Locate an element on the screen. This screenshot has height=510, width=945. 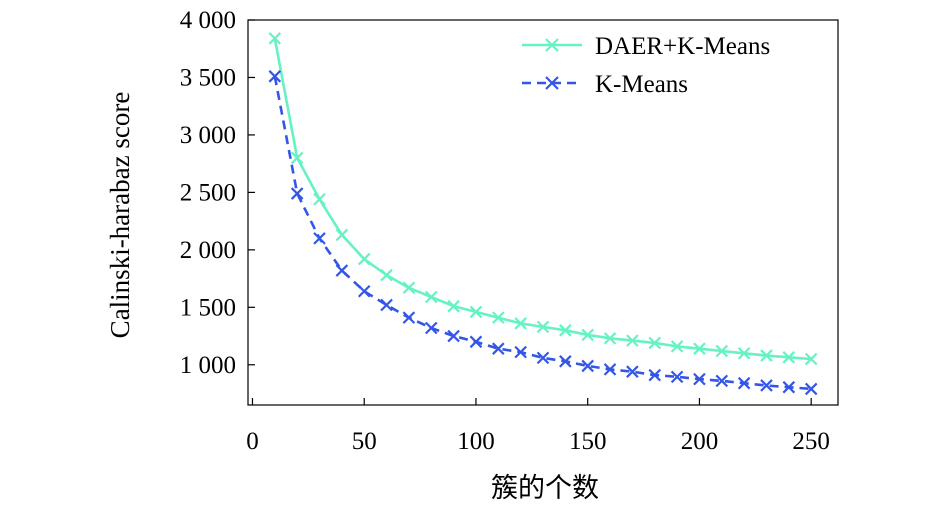
x-tick-label: 250 is located at coordinates (811, 441).